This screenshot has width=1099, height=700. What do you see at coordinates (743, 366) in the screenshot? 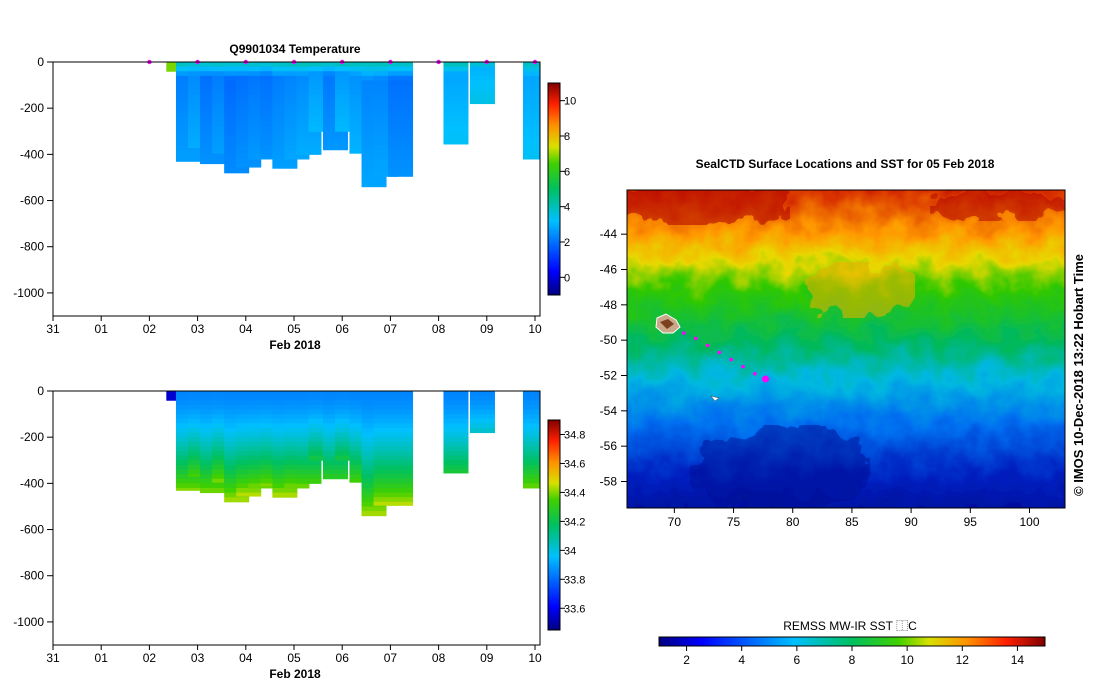
I see `track-point` at bounding box center [743, 366].